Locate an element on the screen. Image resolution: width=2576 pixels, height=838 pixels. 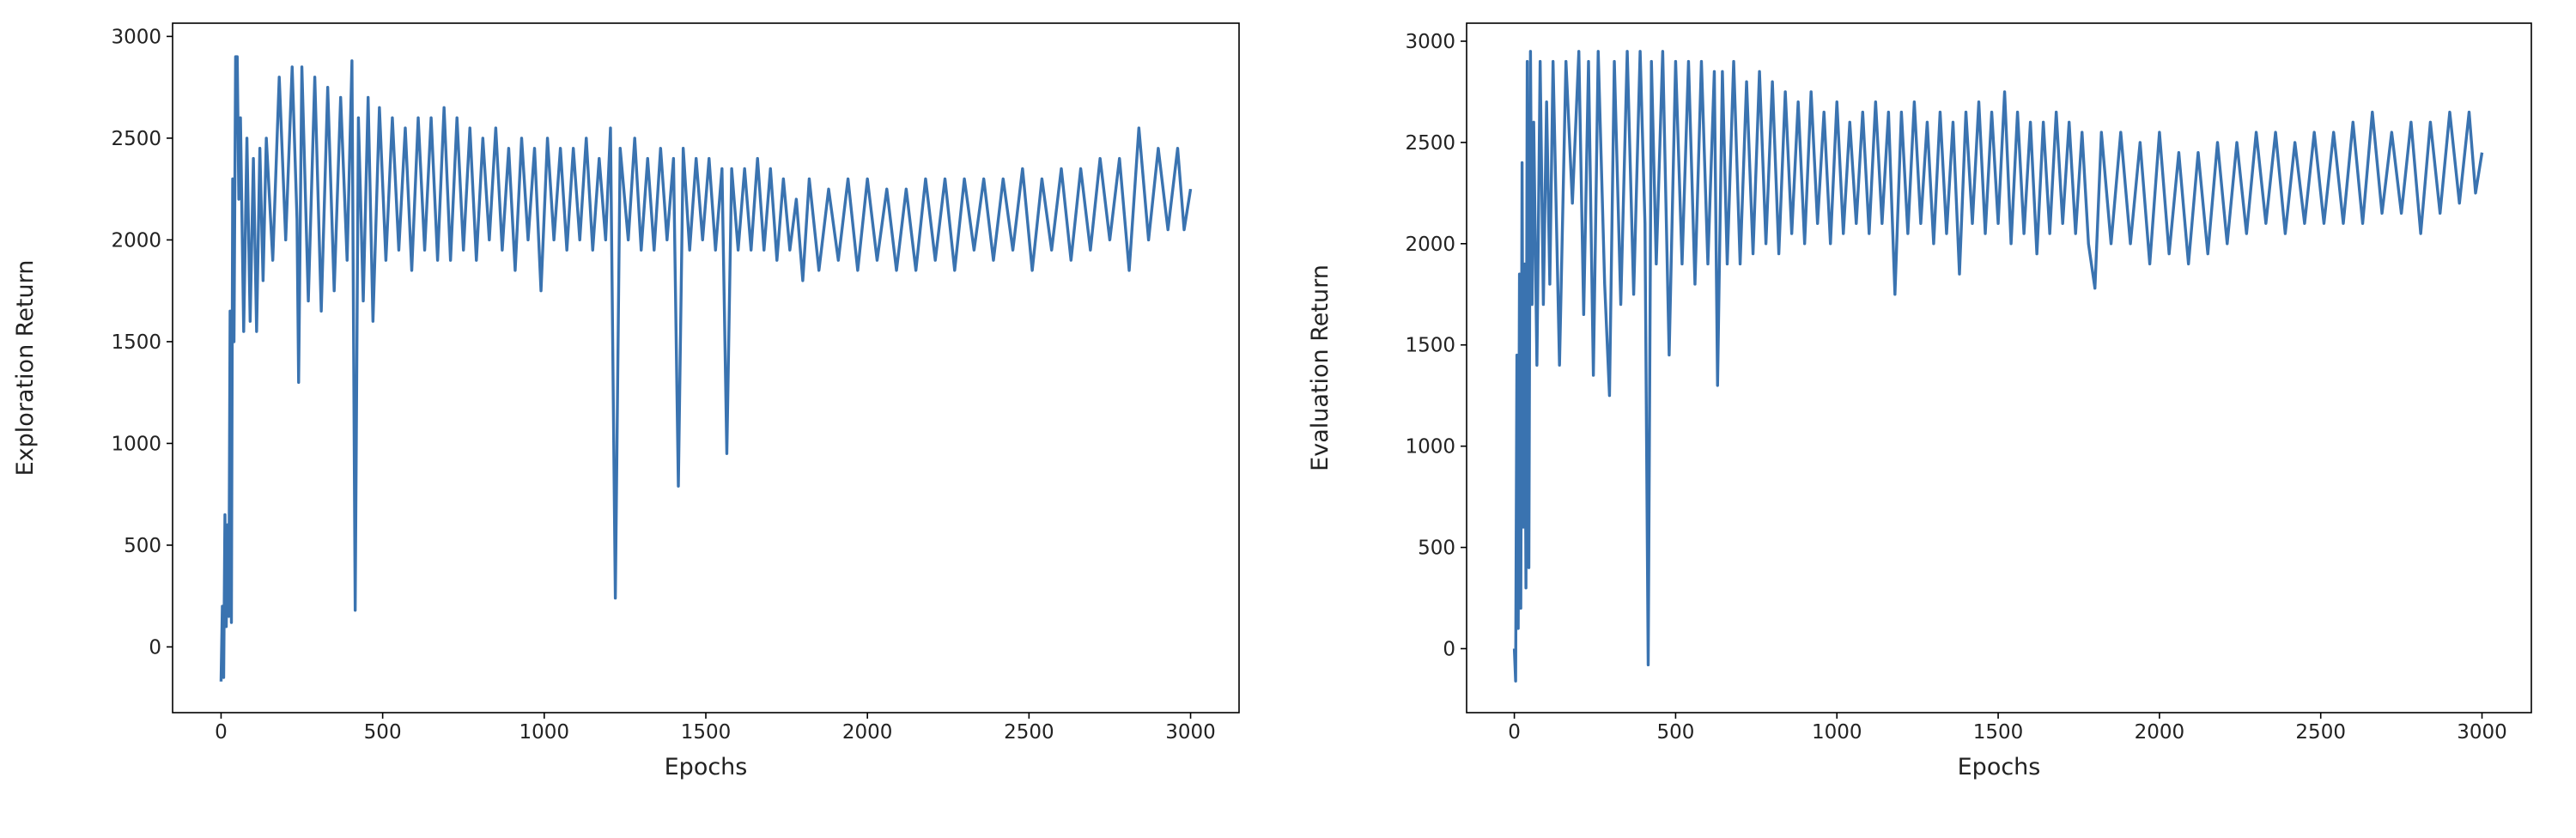
y-axis-label: Evaluation Return is located at coordinates (1320, 367).